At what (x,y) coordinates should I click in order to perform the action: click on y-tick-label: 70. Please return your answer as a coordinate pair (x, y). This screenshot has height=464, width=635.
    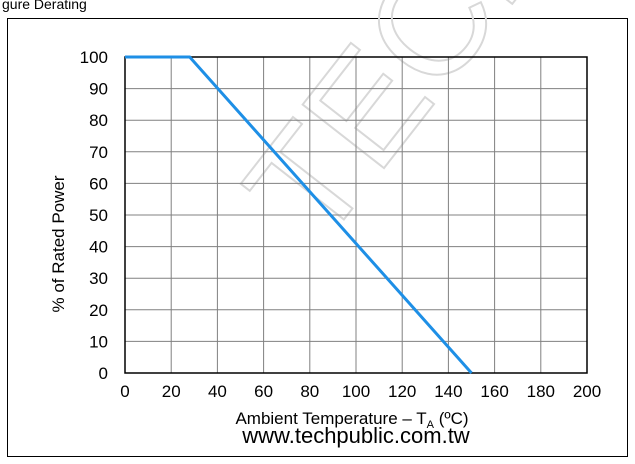
    Looking at the image, I should click on (98, 152).